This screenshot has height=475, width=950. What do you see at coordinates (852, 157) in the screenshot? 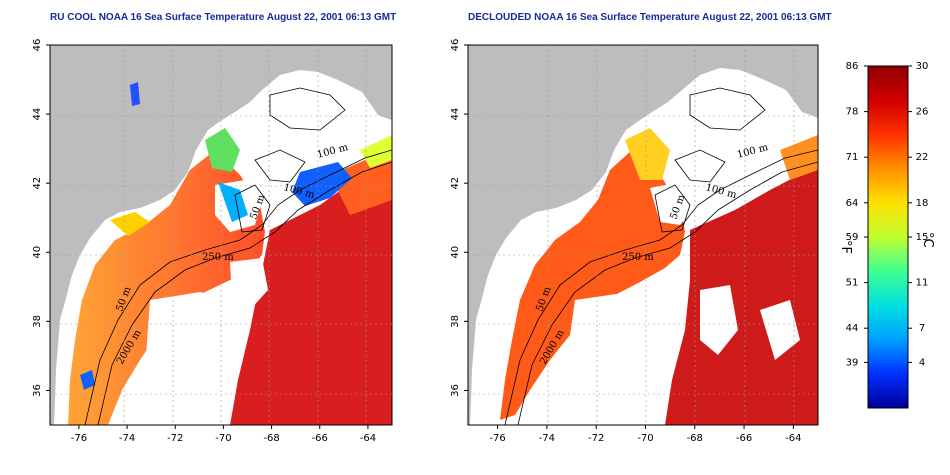
I see `fahrenheit-tick: 71` at bounding box center [852, 157].